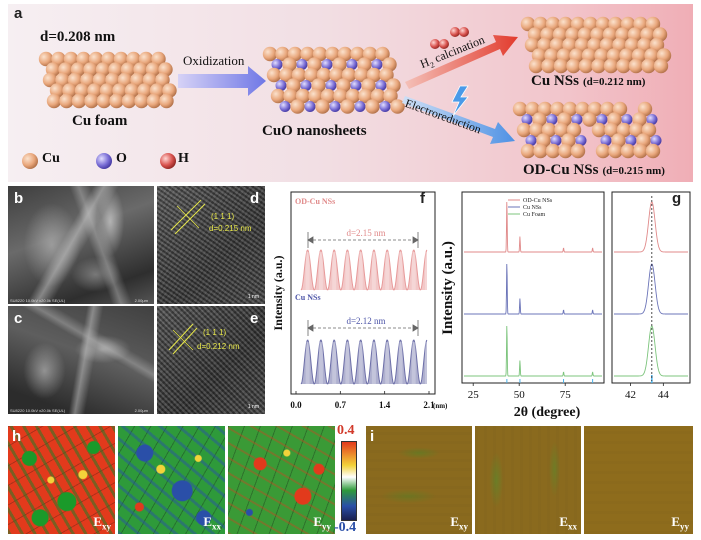 The width and height of the screenshot is (701, 540). I want to click on f-xtick-label: 1.4, so click(385, 405).